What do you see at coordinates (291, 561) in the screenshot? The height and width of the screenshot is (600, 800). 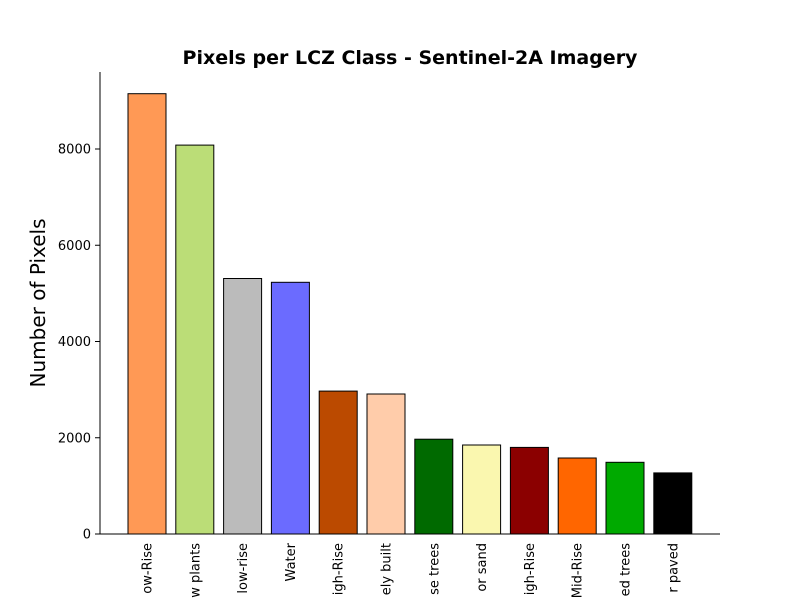 I see `x-tick-label: Water` at bounding box center [291, 561].